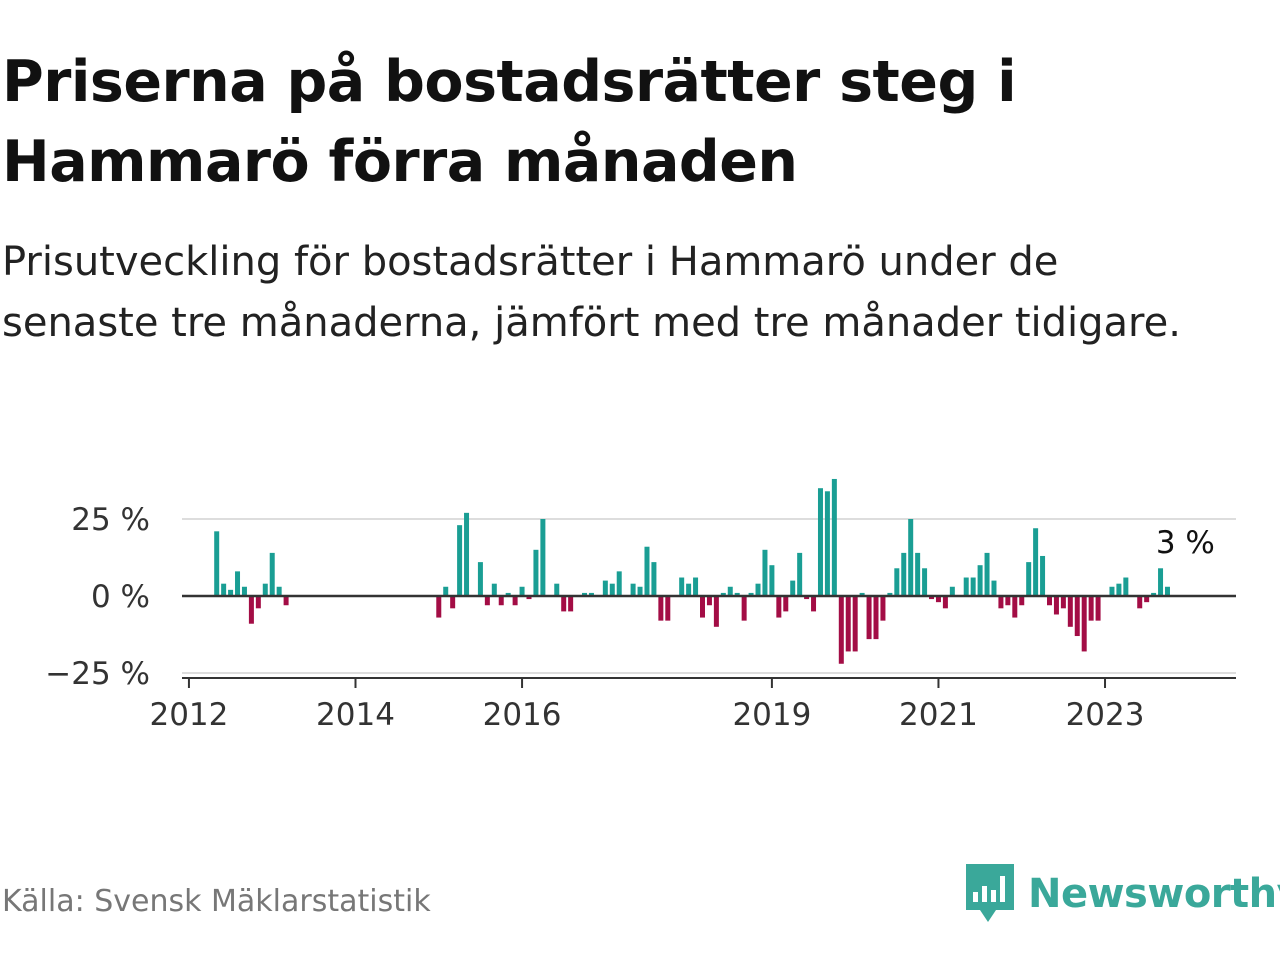  I want to click on x-tick-label: 2016, so click(522, 715).